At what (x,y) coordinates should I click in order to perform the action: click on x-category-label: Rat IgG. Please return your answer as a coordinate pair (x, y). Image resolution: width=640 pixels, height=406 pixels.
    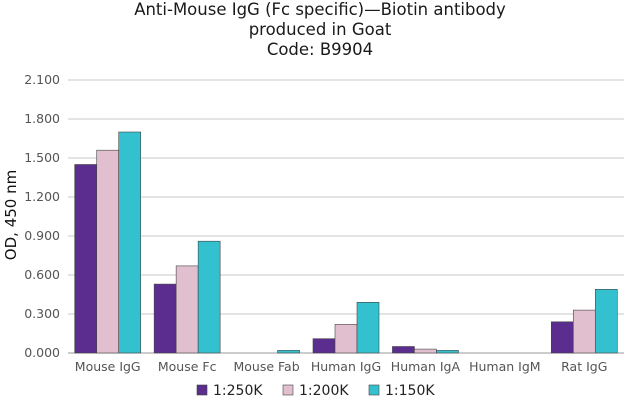
    Looking at the image, I should click on (584, 366).